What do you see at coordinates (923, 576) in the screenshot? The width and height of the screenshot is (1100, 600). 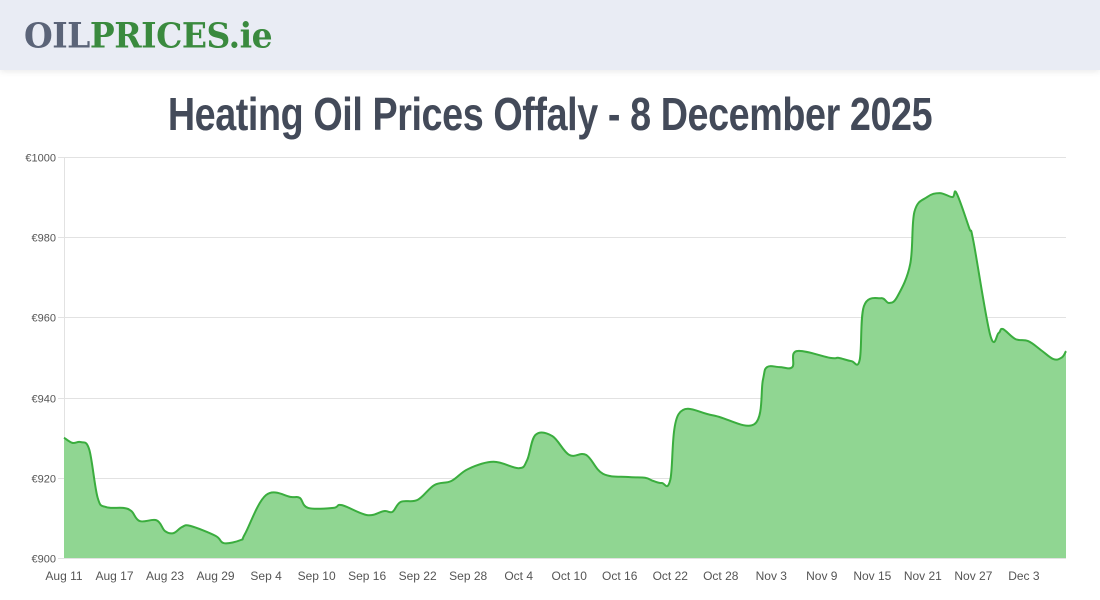 I see `x-tick-label: Nov 21` at bounding box center [923, 576].